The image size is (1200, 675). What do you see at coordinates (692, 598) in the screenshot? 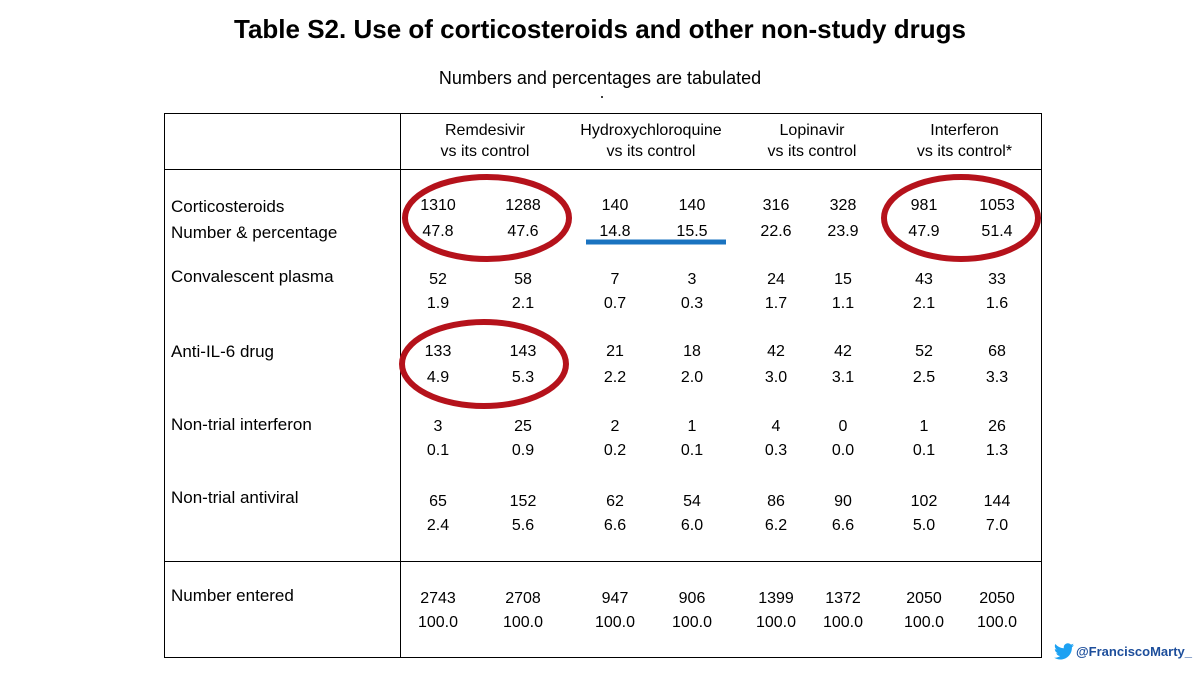
I see `cell-number: 906` at bounding box center [692, 598].